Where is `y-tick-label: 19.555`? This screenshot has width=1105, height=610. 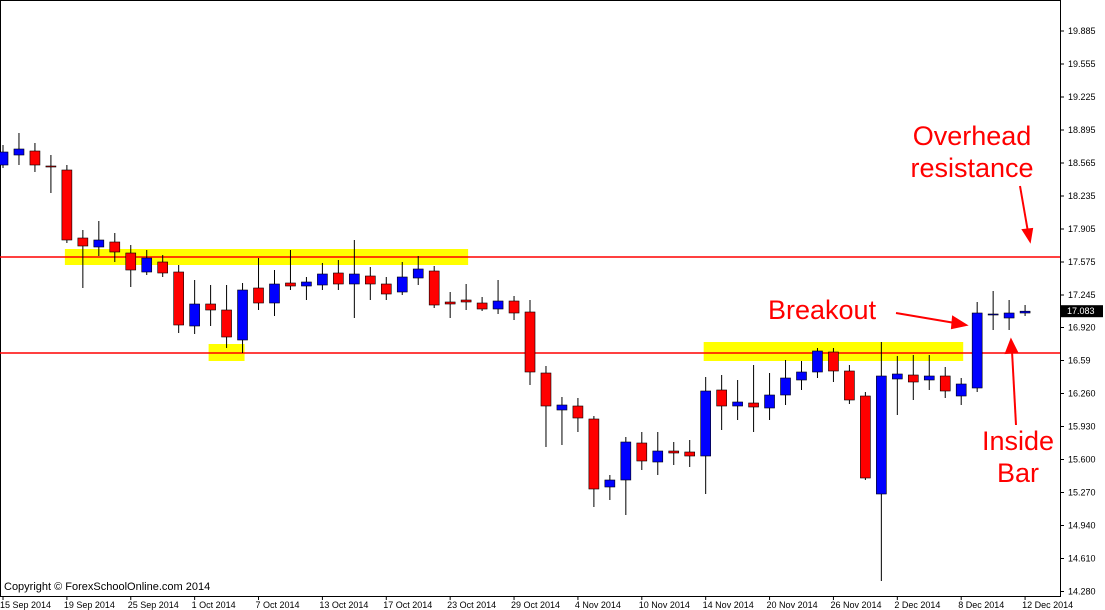 y-tick-label: 19.555 is located at coordinates (1082, 64).